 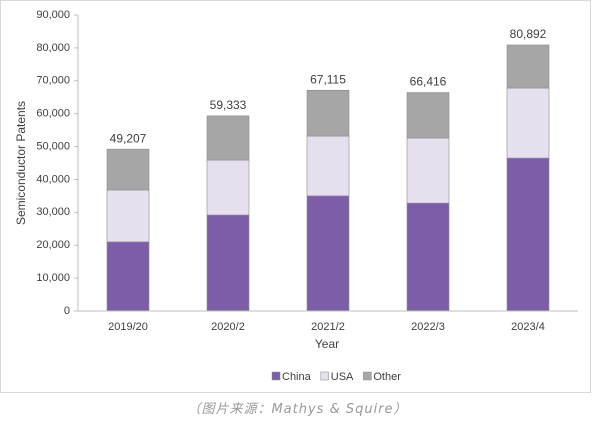 What do you see at coordinates (53, 15) in the screenshot?
I see `y-tick-label: 90,000` at bounding box center [53, 15].